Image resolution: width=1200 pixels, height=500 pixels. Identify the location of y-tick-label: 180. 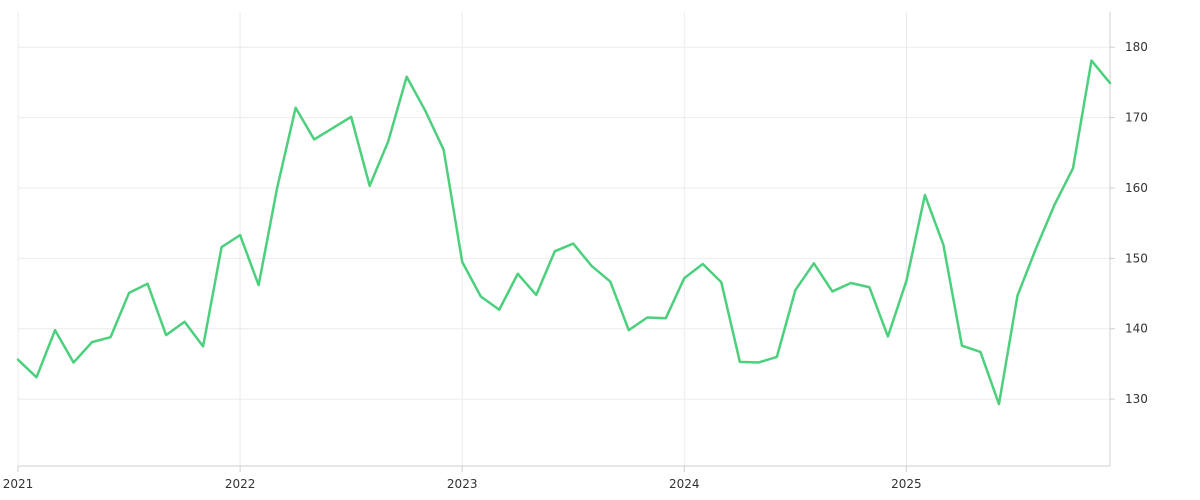
(1136, 47).